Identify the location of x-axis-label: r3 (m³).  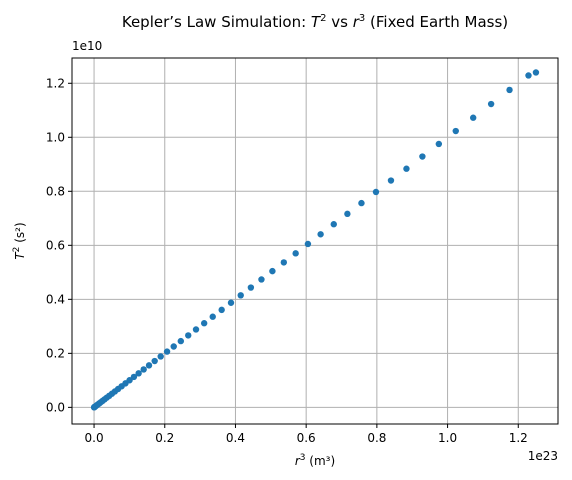
(315, 460).